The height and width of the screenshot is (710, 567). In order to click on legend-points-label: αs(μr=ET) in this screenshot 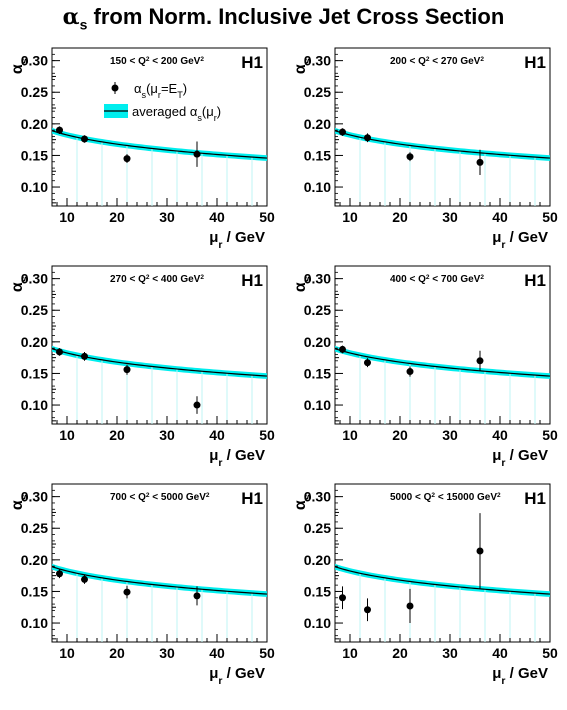, I will do `click(160, 90)`.